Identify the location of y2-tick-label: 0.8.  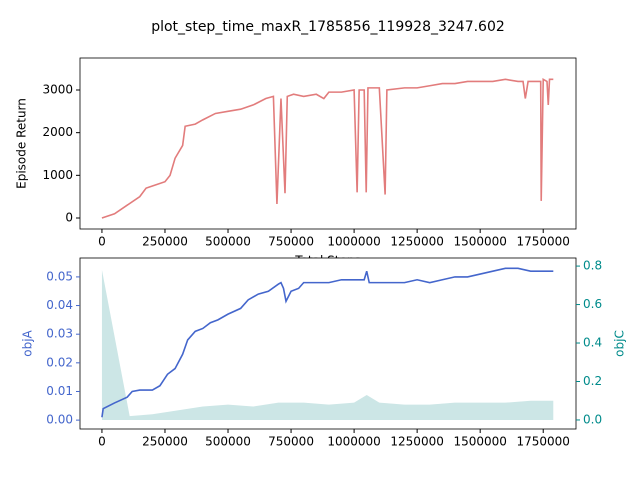
(592, 266).